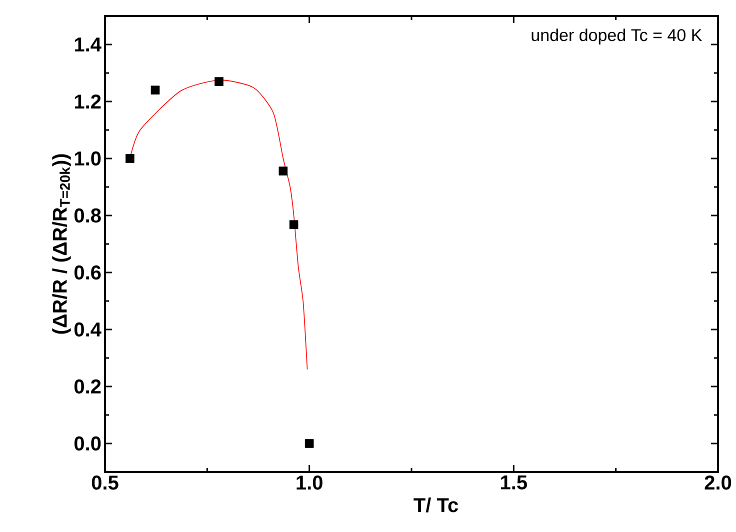  I want to click on x-tick-label: 1.5, so click(514, 483).